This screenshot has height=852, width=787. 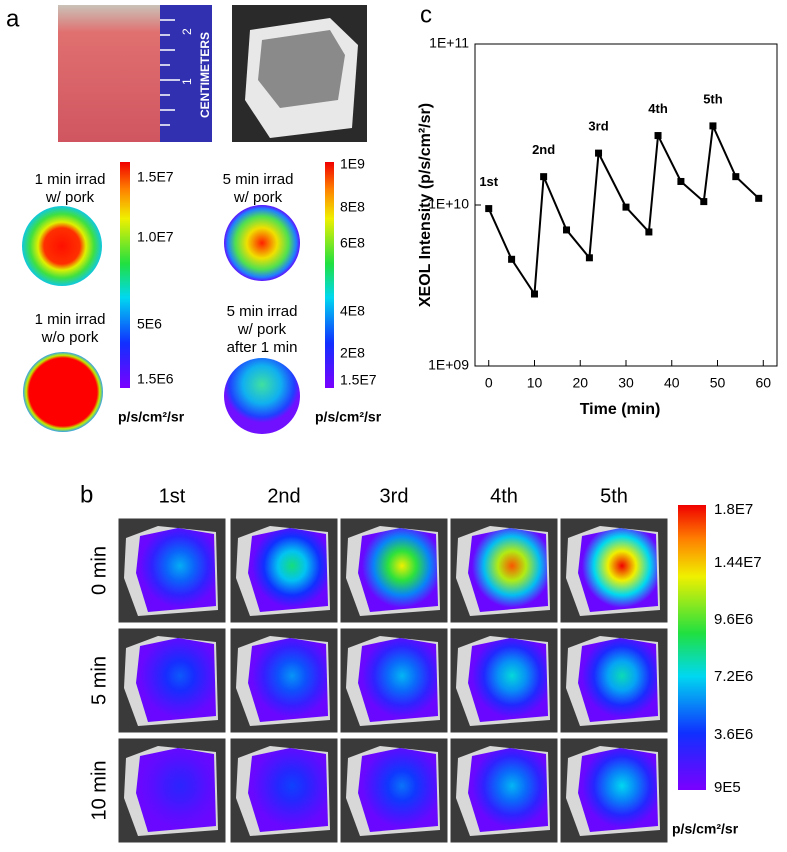 What do you see at coordinates (733, 619) in the screenshot?
I see `colorbar-label: 9.6E6` at bounding box center [733, 619].